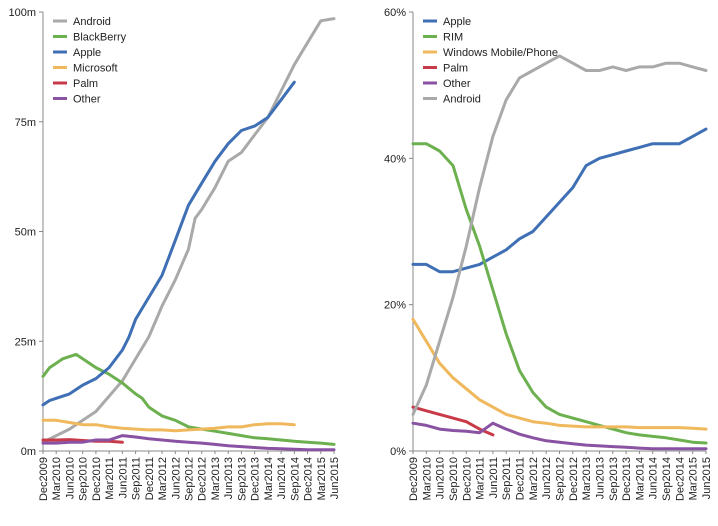 The width and height of the screenshot is (718, 526). Describe the element at coordinates (188, 399) in the screenshot. I see `series-line-blackberry` at that location.